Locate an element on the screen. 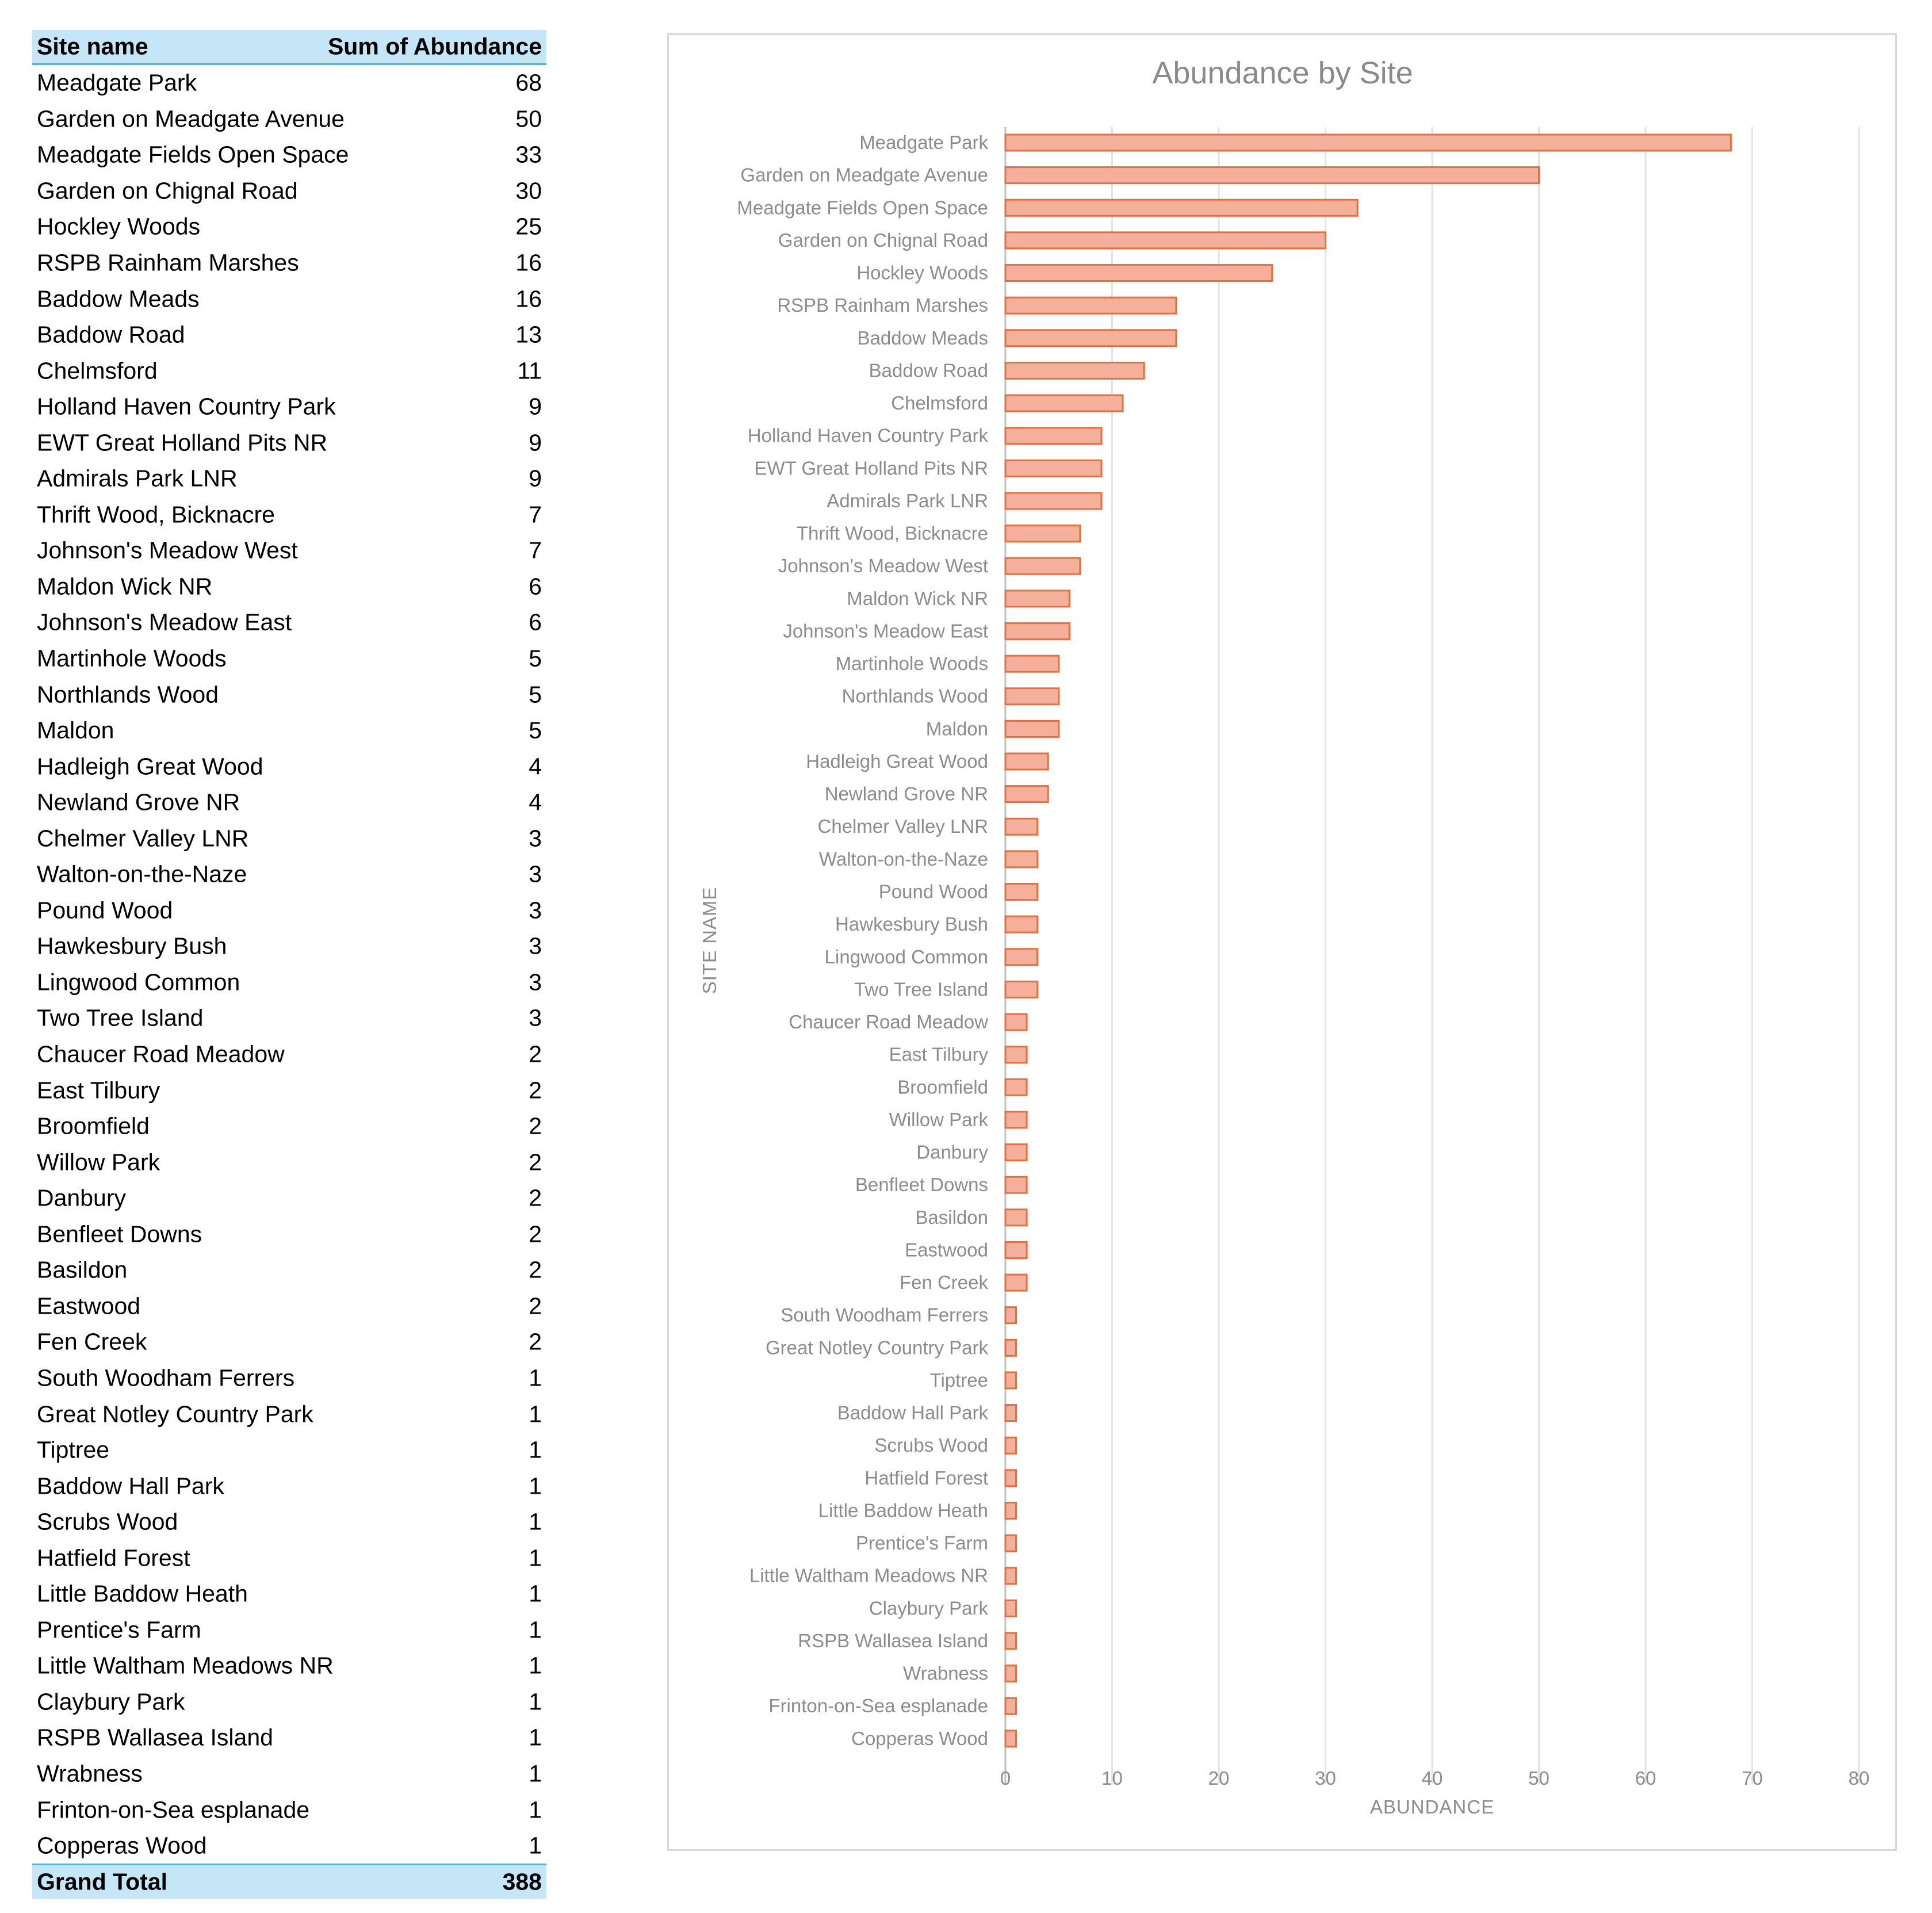 Image resolution: width=1932 pixels, height=1913 pixels. site-name-cell: Martinhole Woods is located at coordinates (132, 658).